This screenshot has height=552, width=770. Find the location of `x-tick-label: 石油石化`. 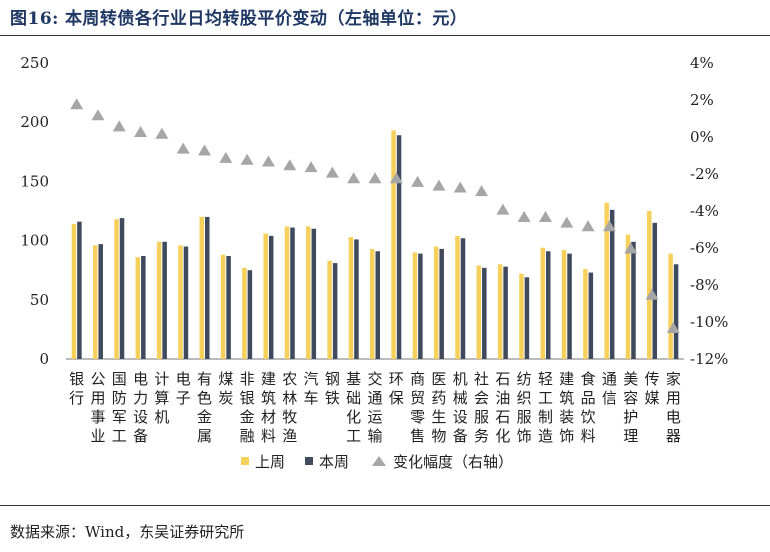

x-tick-label: 石油石化 is located at coordinates (502, 407).